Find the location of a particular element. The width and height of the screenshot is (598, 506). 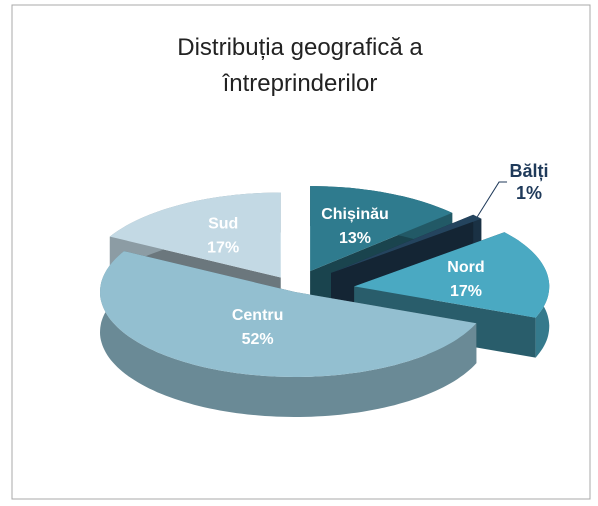

slice-value-label: 1% is located at coordinates (529, 193).